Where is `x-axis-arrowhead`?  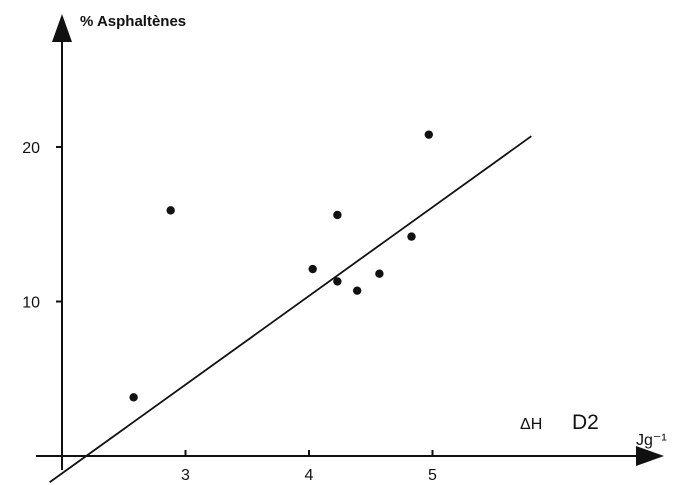 x-axis-arrowhead is located at coordinates (650, 456).